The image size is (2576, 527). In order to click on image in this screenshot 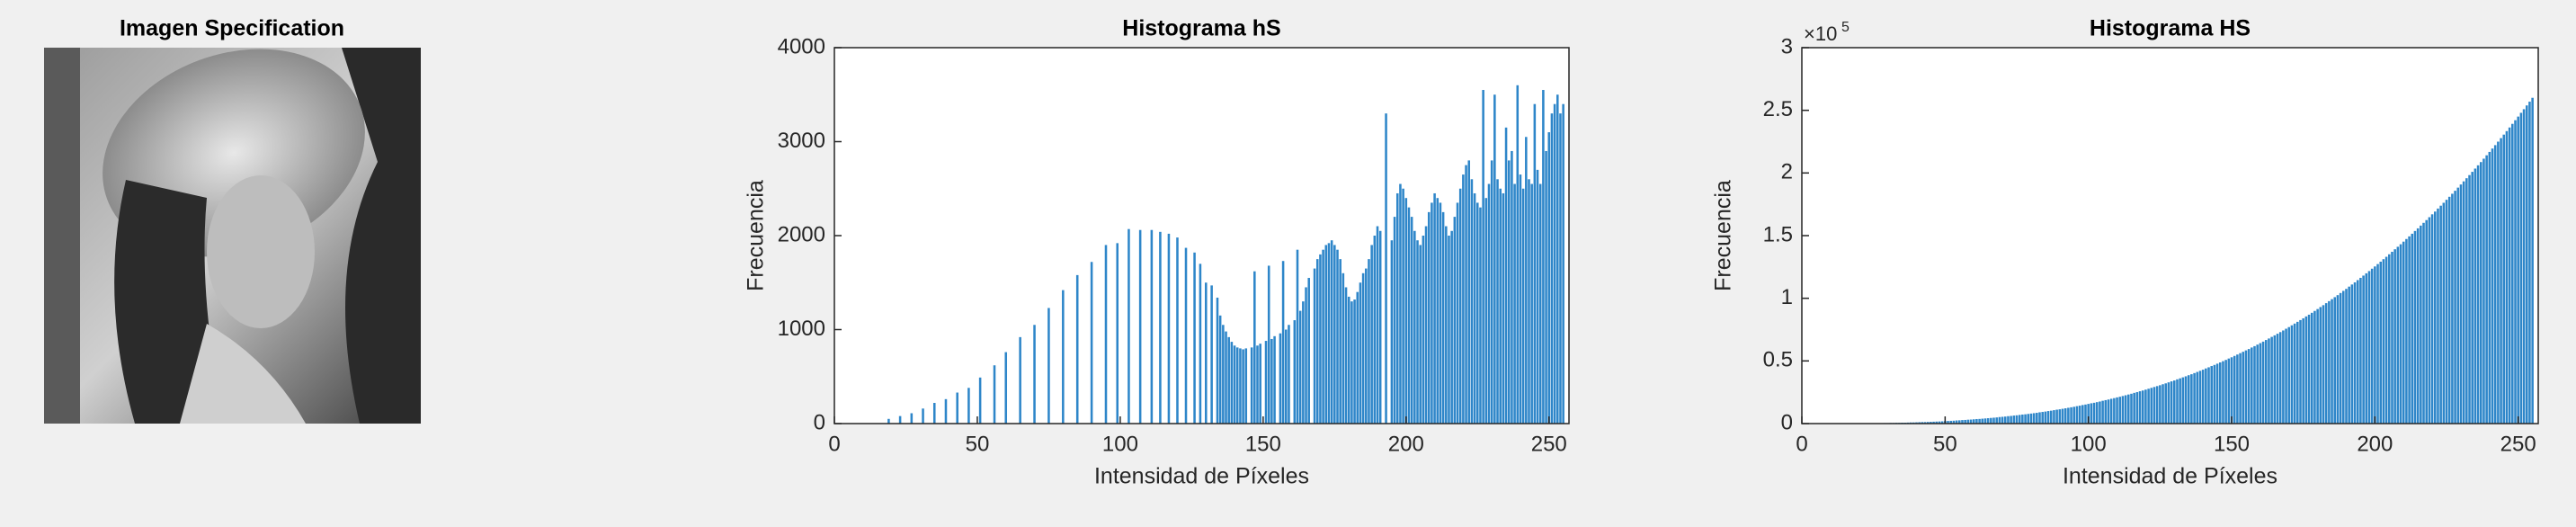, I will do `click(233, 236)`.